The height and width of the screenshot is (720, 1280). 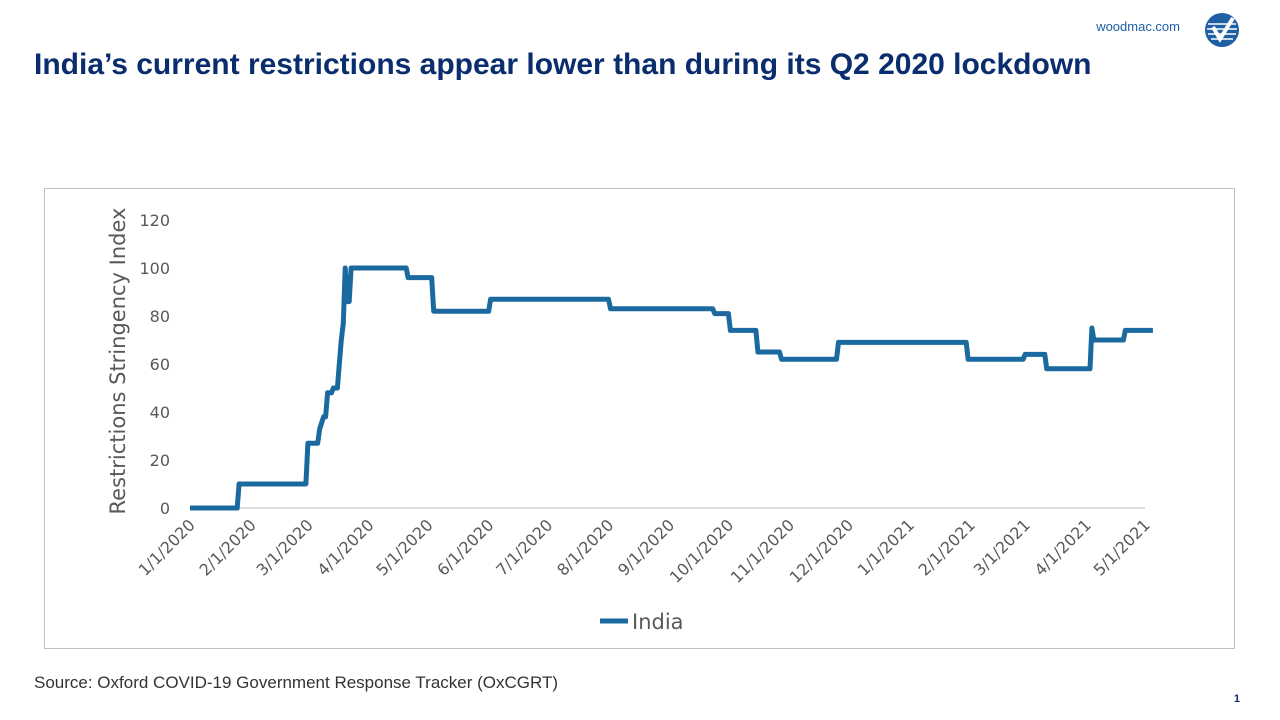 I want to click on y-tick-label: 120, so click(x=154, y=220).